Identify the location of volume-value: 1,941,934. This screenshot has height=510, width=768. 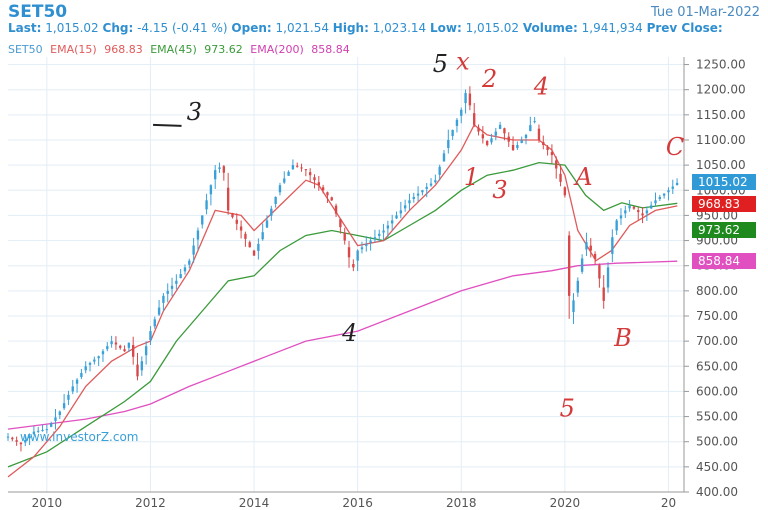
(612, 28).